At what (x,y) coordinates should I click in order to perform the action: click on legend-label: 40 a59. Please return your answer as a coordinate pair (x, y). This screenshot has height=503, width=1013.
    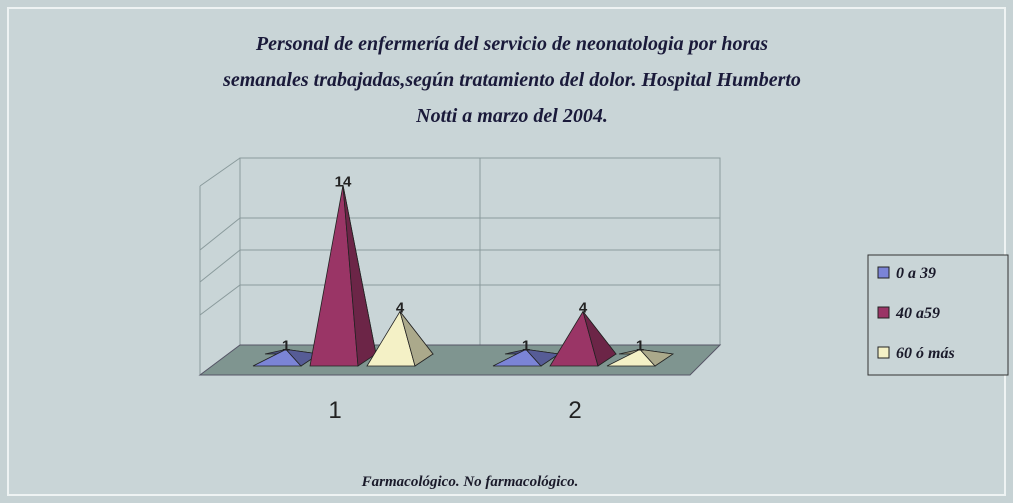
    Looking at the image, I should click on (917, 313).